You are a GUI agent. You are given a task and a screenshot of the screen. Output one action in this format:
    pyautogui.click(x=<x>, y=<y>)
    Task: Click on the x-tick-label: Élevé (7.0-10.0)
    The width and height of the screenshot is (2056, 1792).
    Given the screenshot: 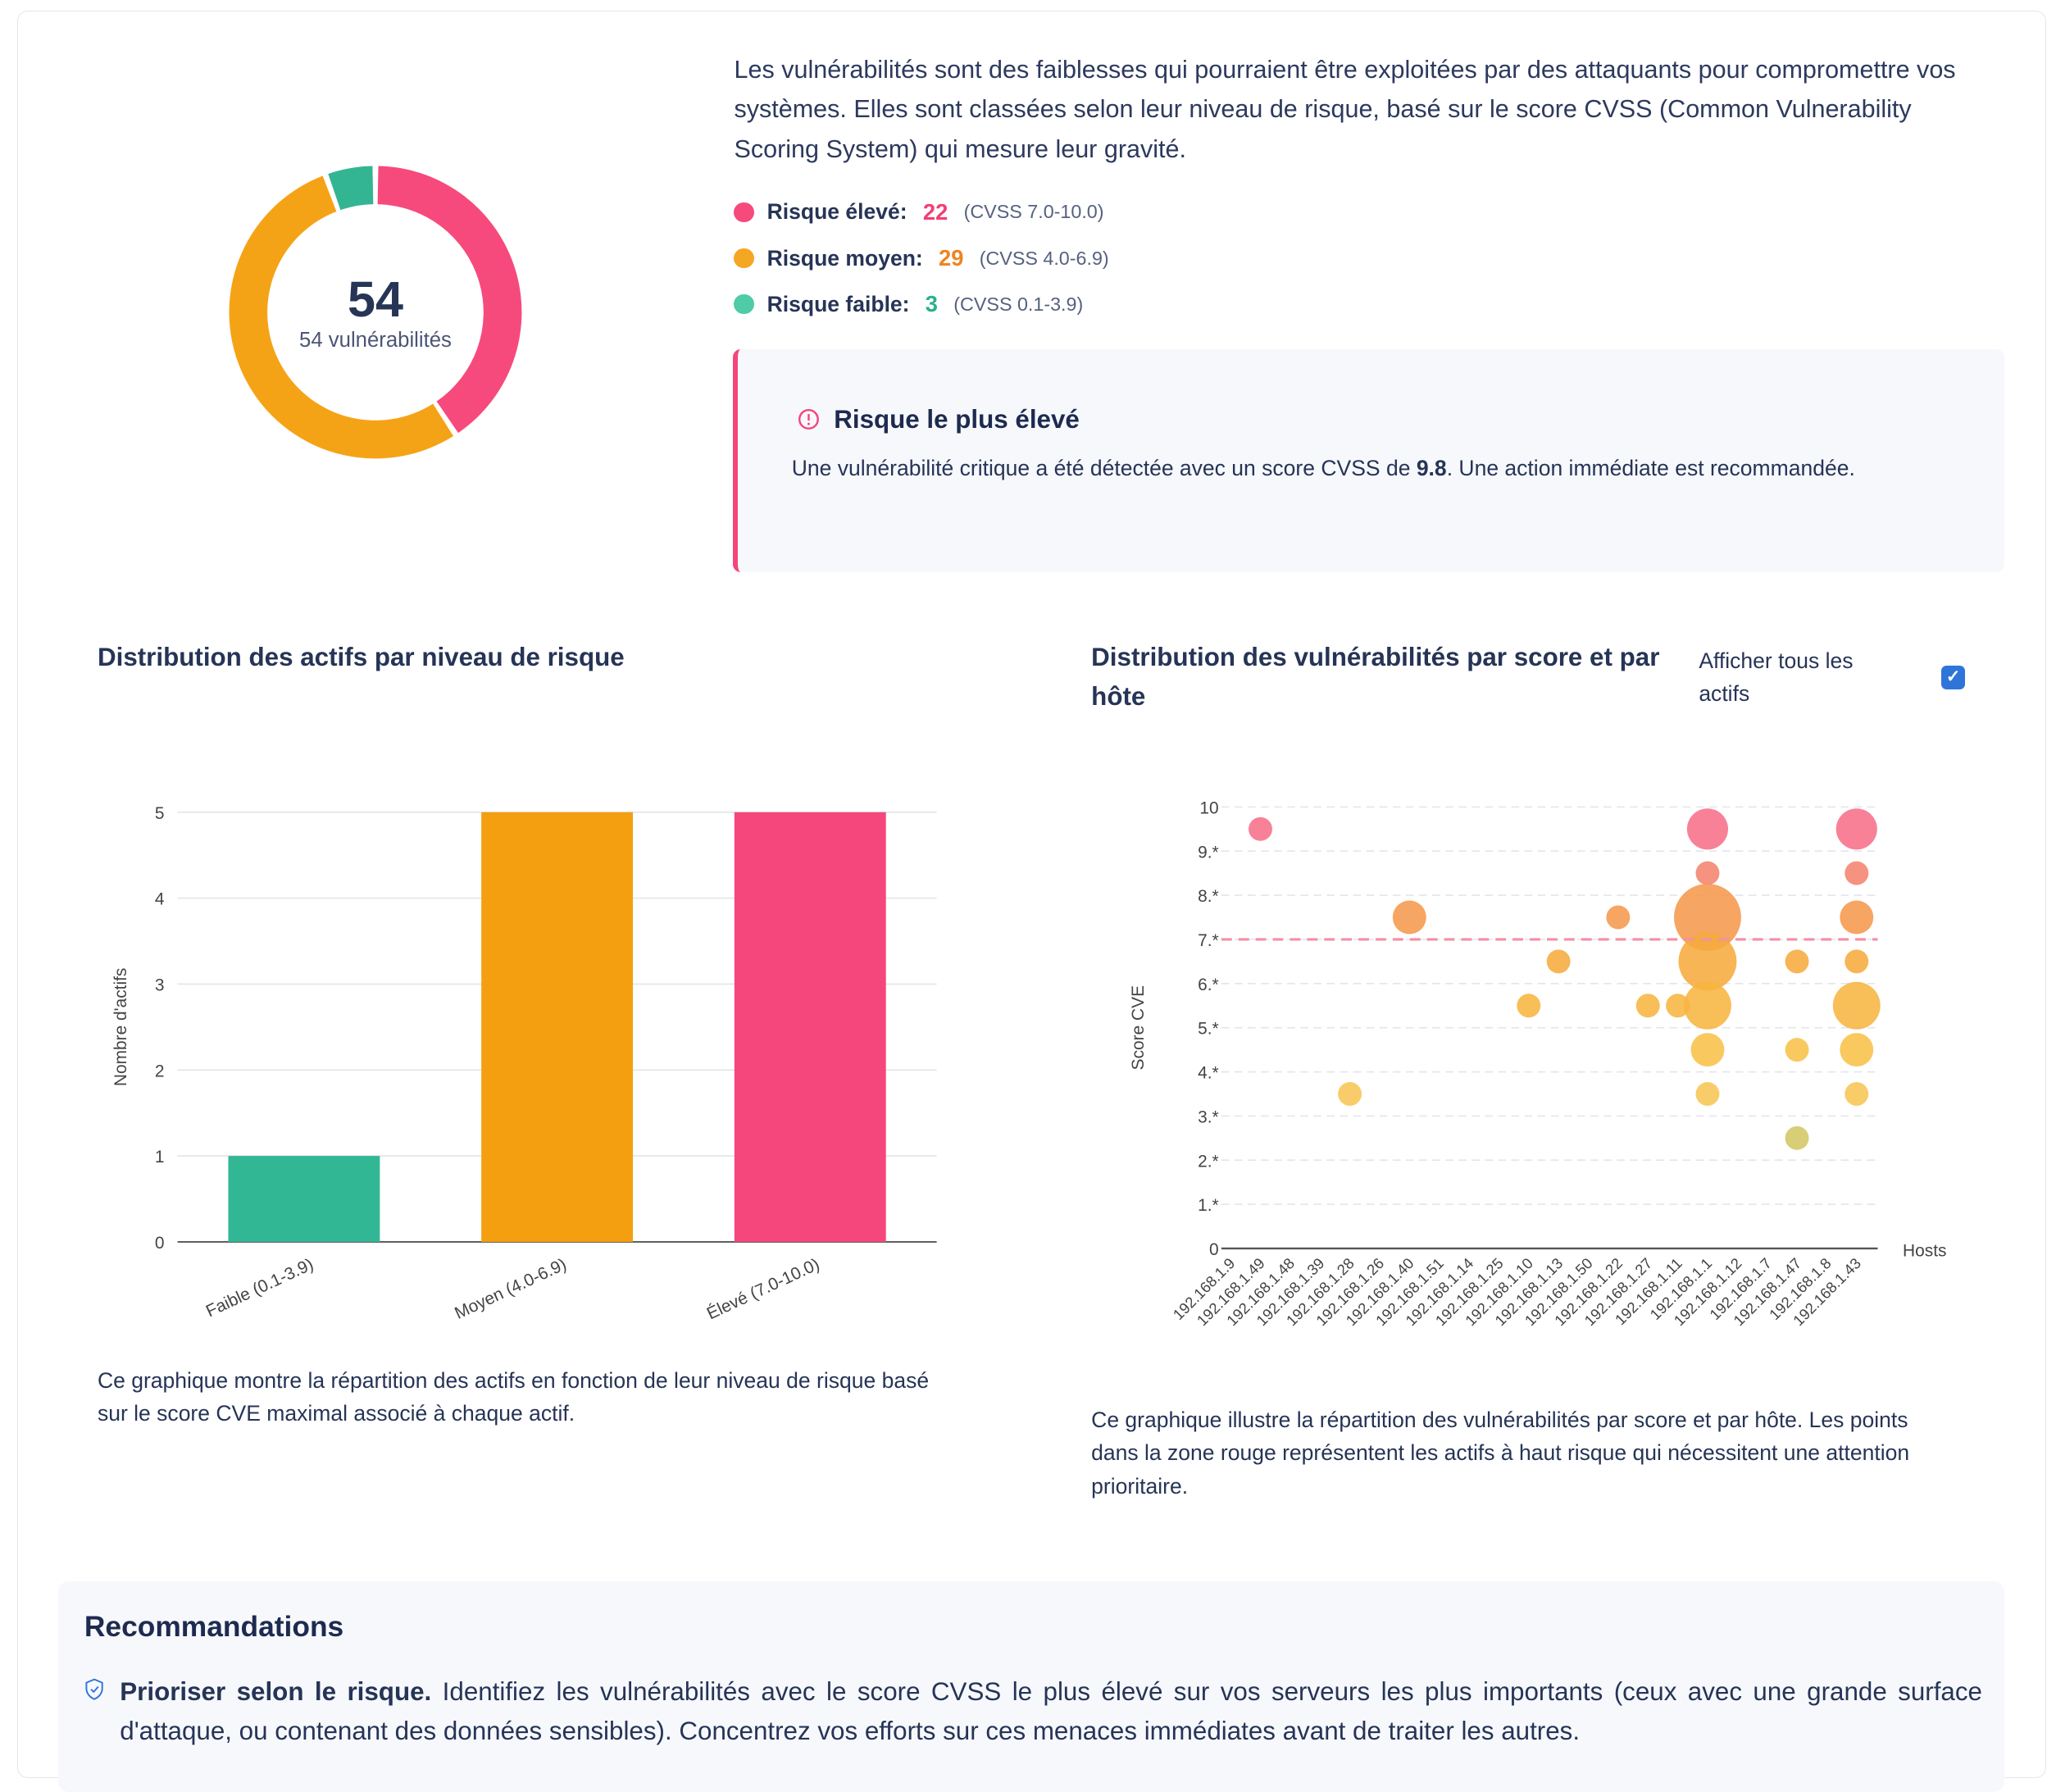 What is the action you would take?
    pyautogui.click(x=763, y=1288)
    